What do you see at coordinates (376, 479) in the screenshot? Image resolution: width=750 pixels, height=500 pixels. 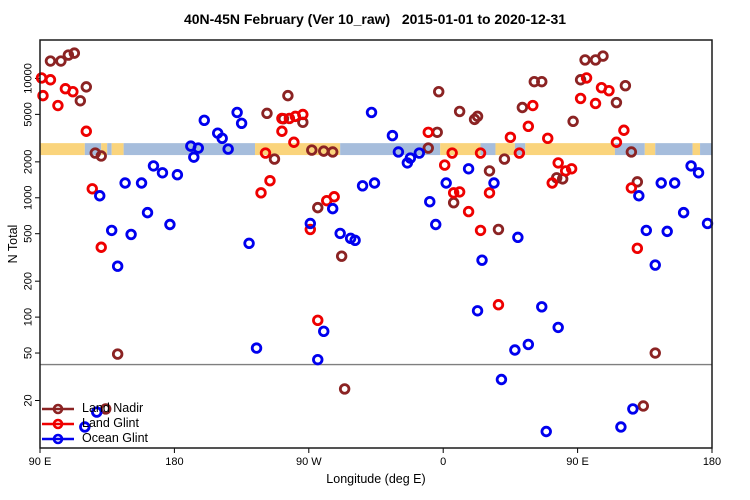 I see `x-axis-title: Longitude (deg E)` at bounding box center [376, 479].